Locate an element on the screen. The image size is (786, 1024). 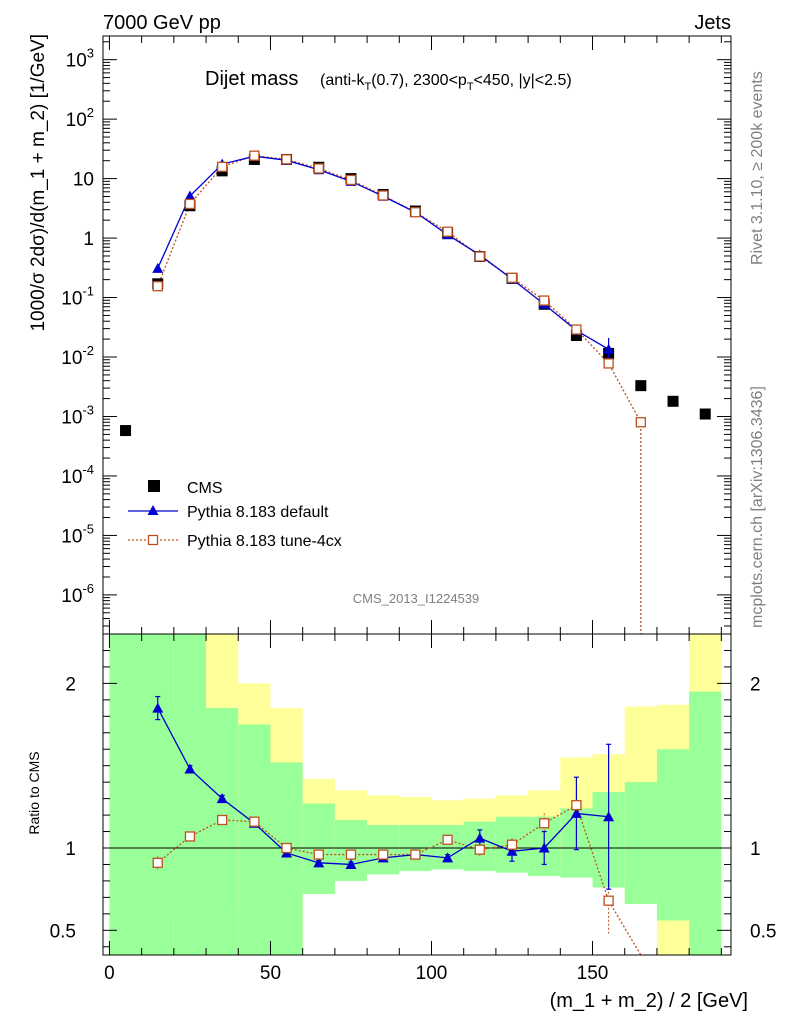
ratio-y-tick-label: 1 is located at coordinates (70, 849).